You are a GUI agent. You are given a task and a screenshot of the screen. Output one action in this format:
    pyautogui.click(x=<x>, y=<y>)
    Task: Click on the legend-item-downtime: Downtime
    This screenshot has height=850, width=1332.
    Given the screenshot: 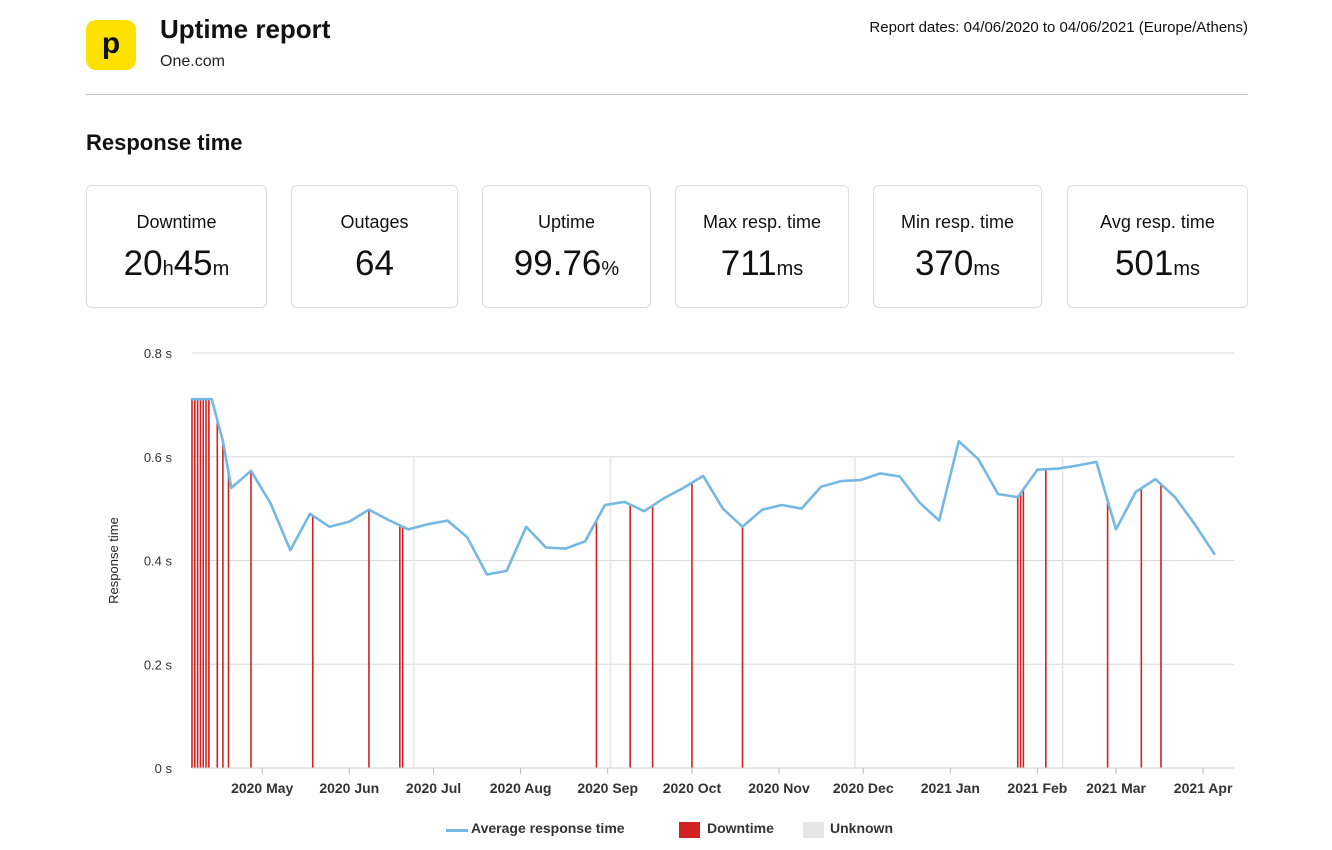 What is the action you would take?
    pyautogui.click(x=734, y=830)
    